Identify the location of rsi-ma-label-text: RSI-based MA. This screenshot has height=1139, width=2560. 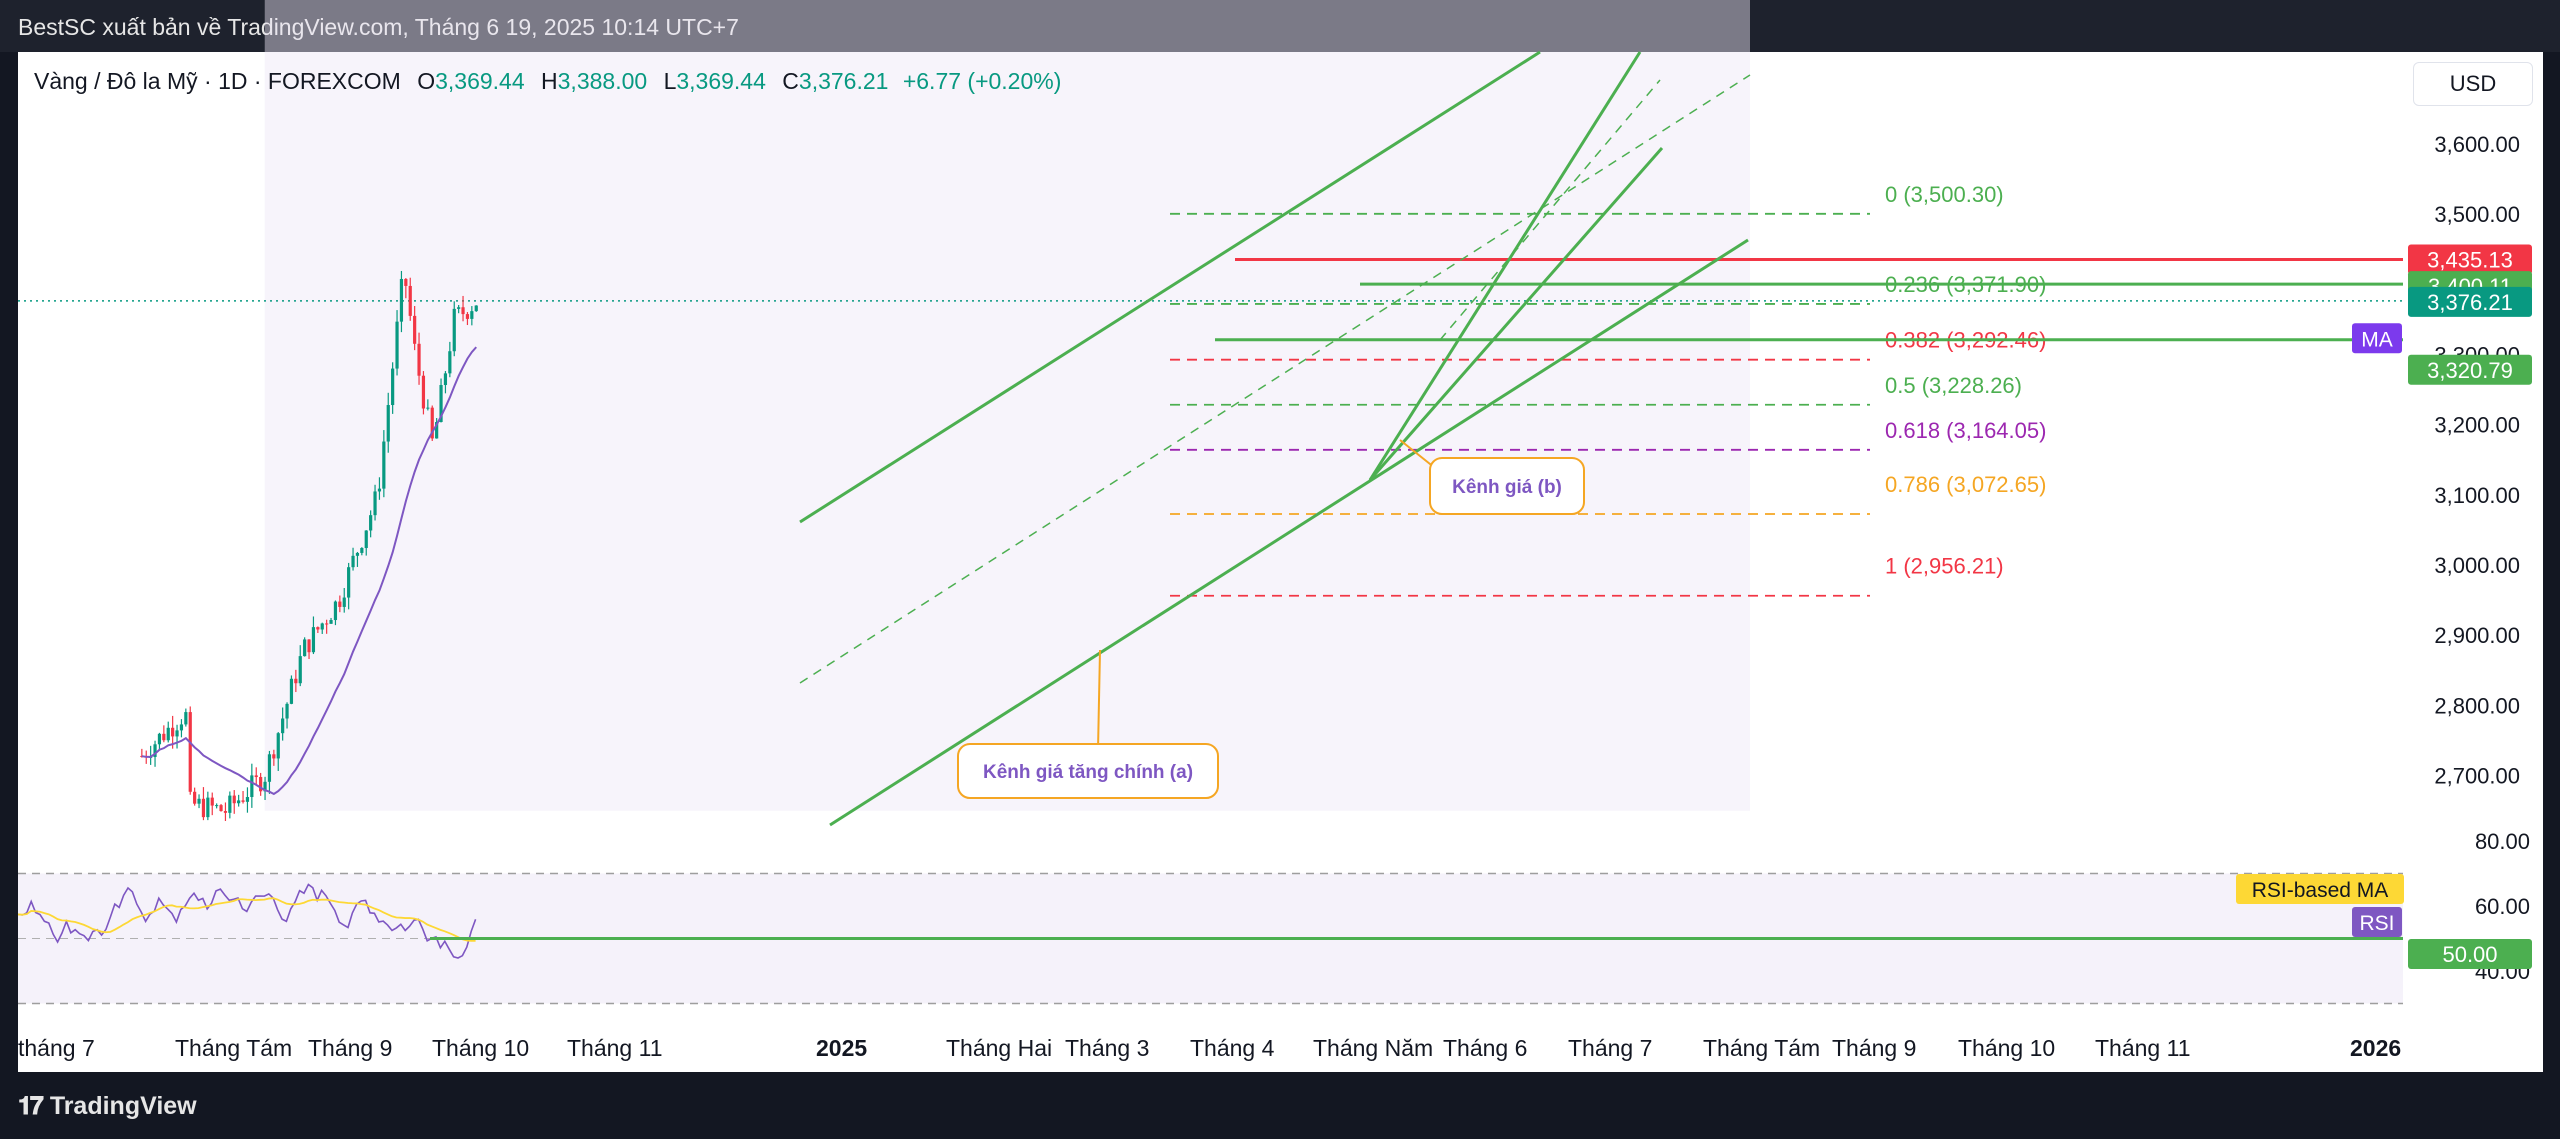
(2320, 890).